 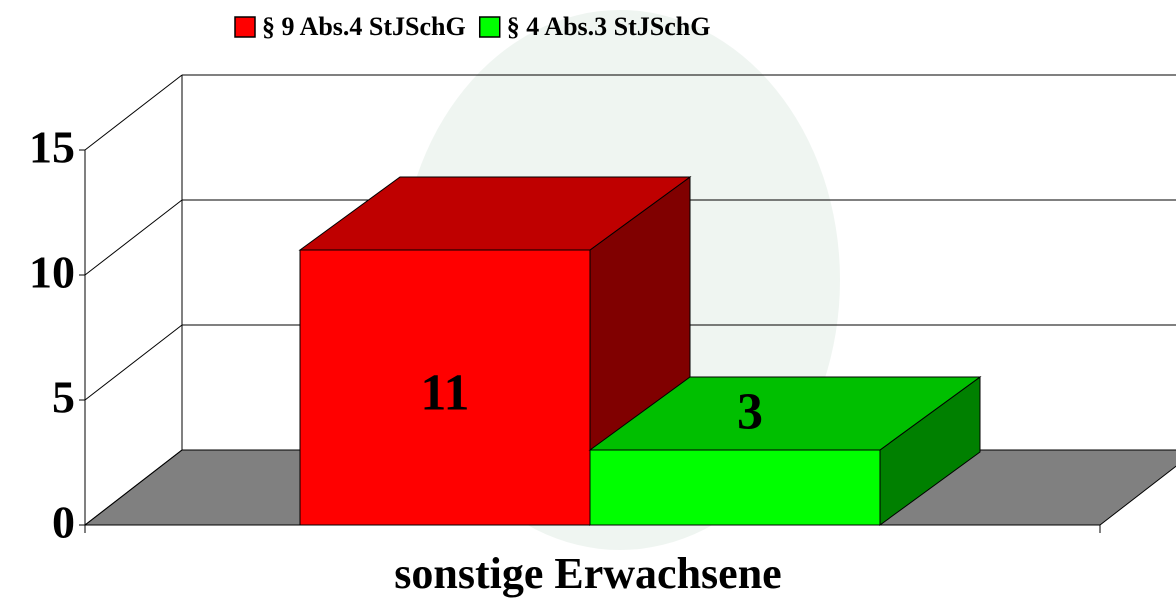 What do you see at coordinates (587, 573) in the screenshot?
I see `x-tick-label: sonstige Erwachsene` at bounding box center [587, 573].